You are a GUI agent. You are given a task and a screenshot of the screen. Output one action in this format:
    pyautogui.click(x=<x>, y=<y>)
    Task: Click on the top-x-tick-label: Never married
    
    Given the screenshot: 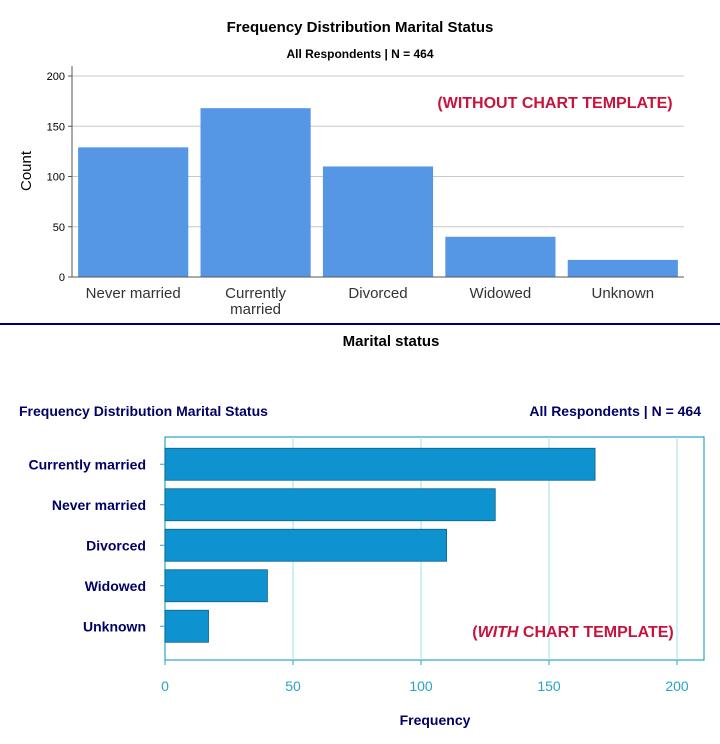 What is the action you would take?
    pyautogui.click(x=133, y=293)
    